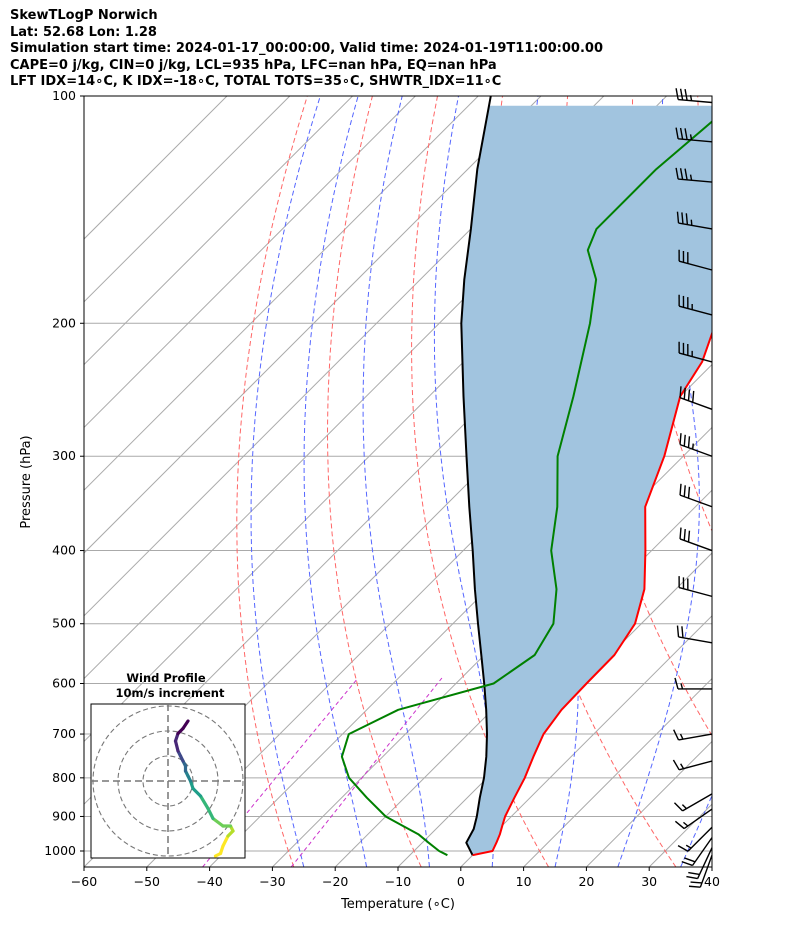  What do you see at coordinates (712, 881) in the screenshot?
I see `x-tick-label: 40` at bounding box center [712, 881].